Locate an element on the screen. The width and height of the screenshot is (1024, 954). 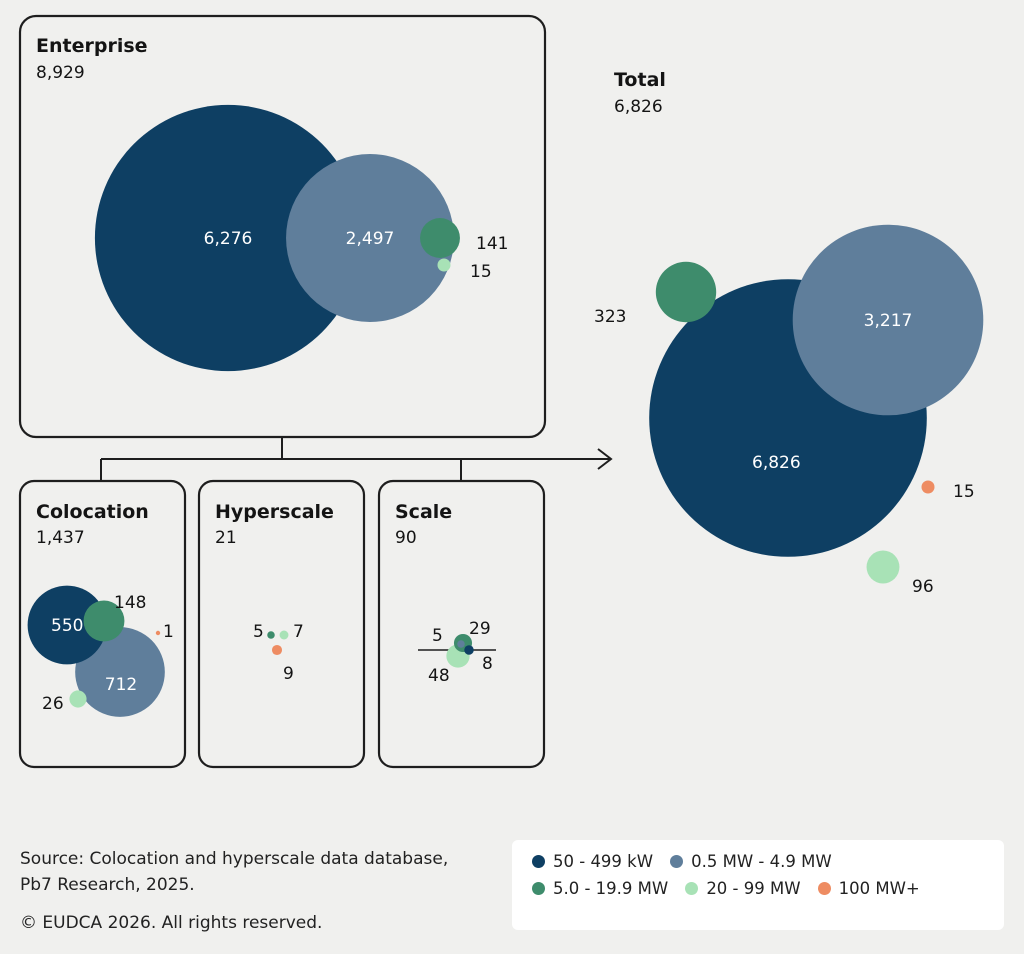
hyperscale-label-20-99-mw: 7 is located at coordinates (298, 632).